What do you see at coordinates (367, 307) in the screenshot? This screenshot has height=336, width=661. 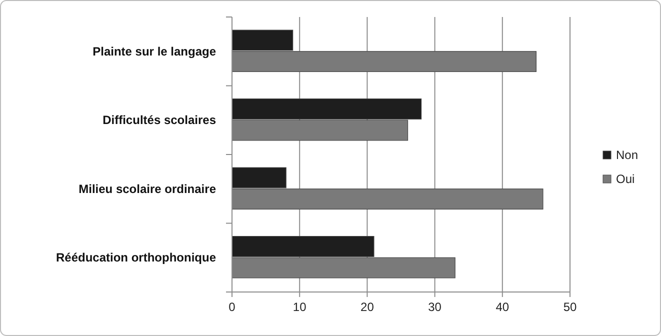 I see `x-tick-label: 20` at bounding box center [367, 307].